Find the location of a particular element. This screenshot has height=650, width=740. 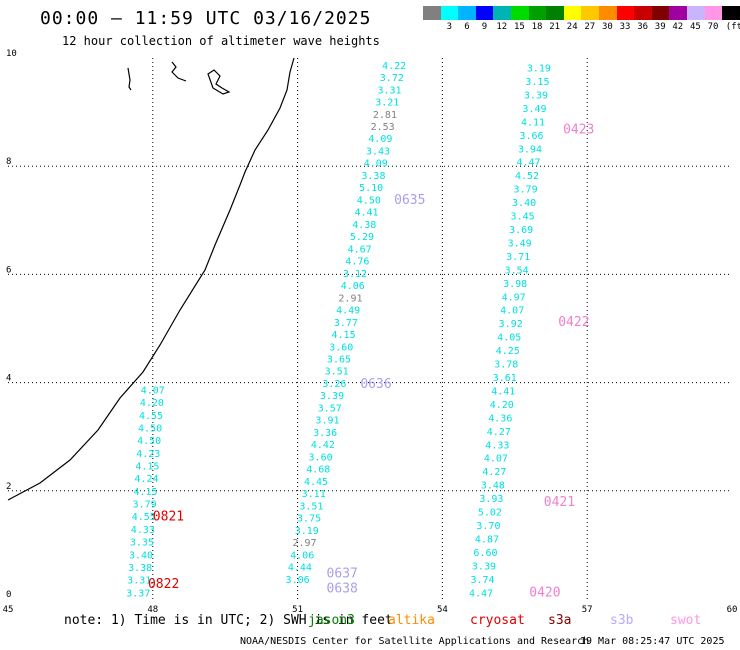

wave-height-value: 4.49 is located at coordinates (348, 311).